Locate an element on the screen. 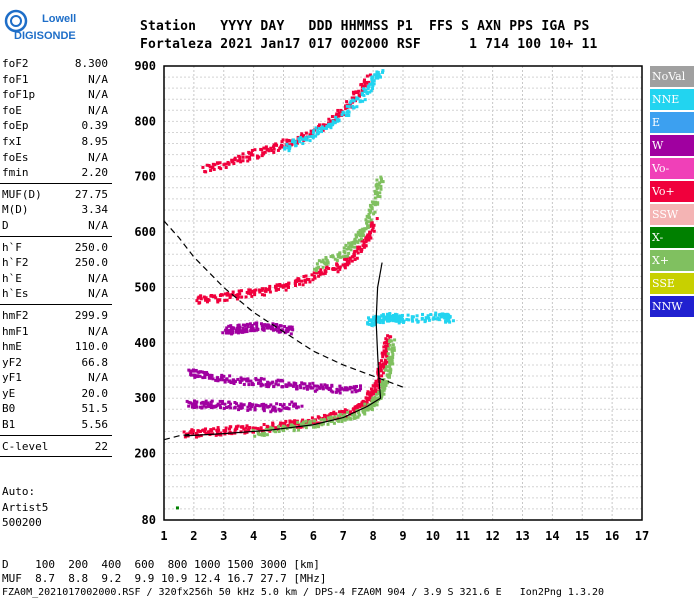  param-row: hmF1 N/A is located at coordinates (56, 332).